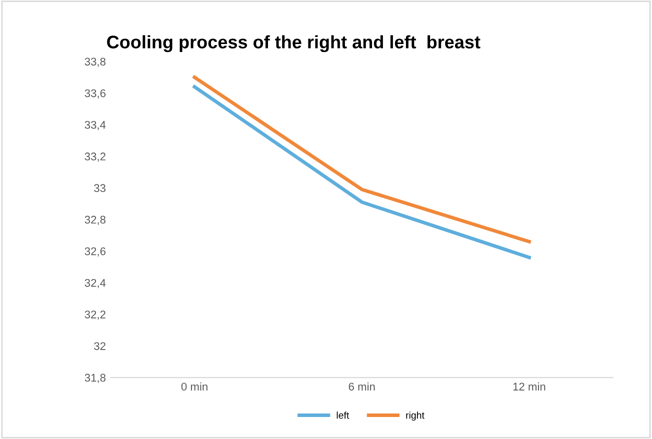 The width and height of the screenshot is (652, 439). Describe the element at coordinates (95, 315) in the screenshot. I see `y-tick-label: 32,2` at that location.